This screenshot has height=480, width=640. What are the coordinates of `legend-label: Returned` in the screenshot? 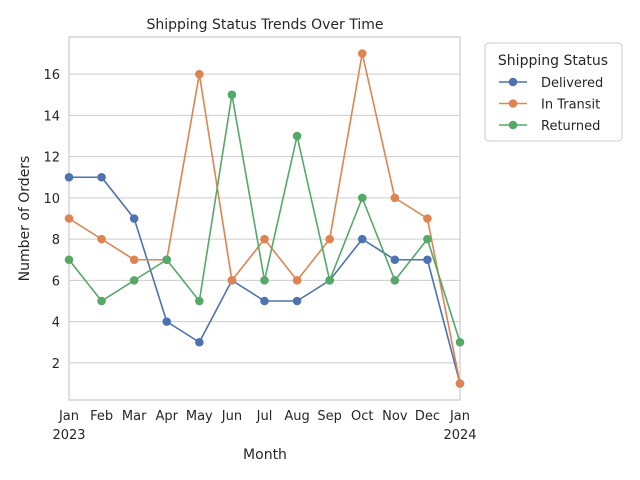 It's located at (570, 126).